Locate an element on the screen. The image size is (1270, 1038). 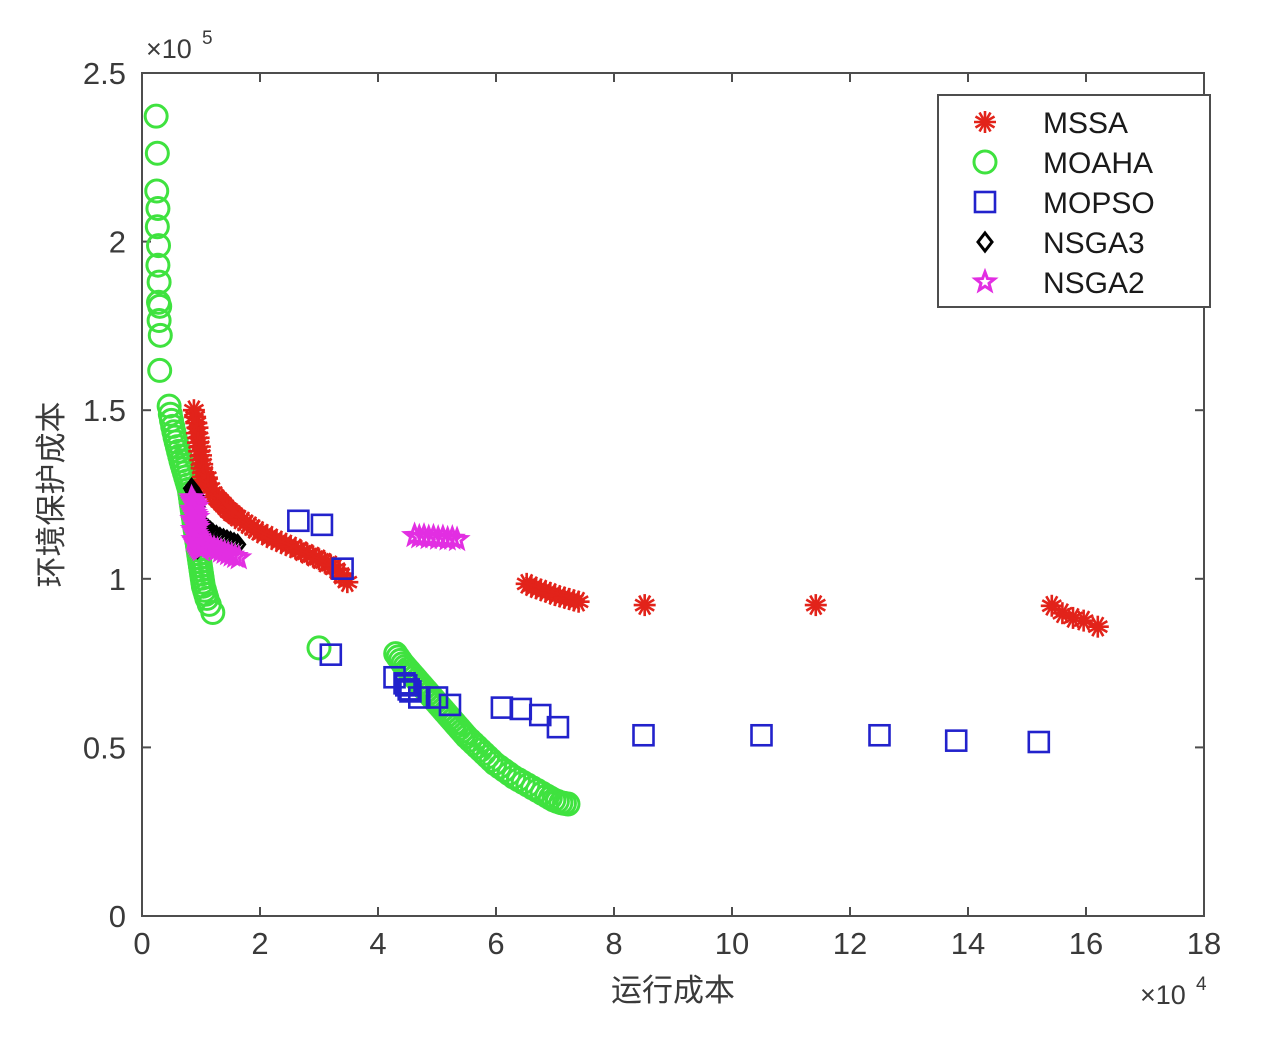
legend-label: NSGA2 is located at coordinates (1094, 283).